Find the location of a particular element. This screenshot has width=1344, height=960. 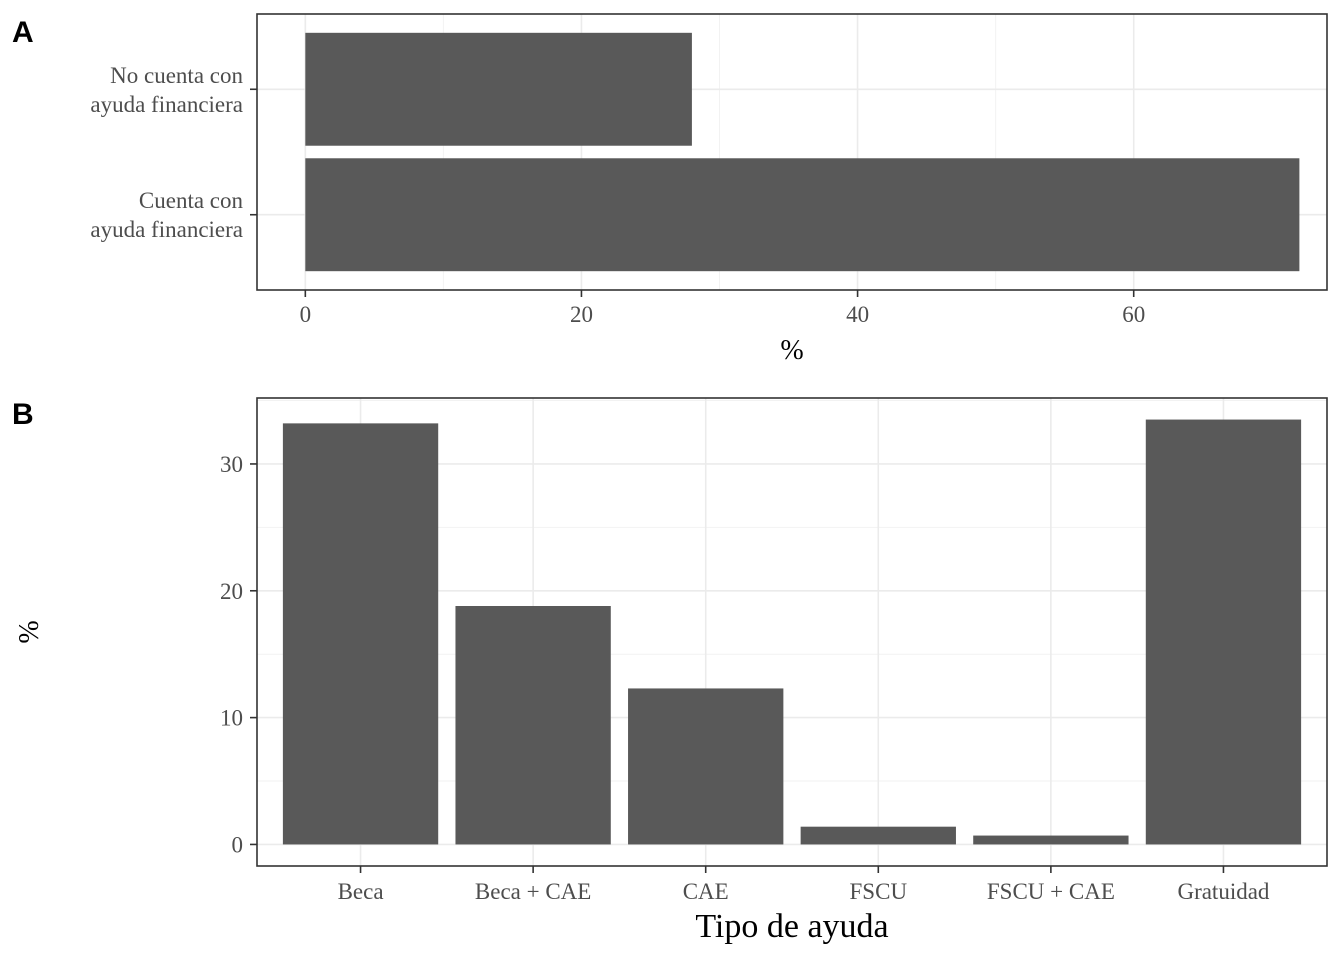

panel-a-x-tick-label: 60 is located at coordinates (1133, 314).